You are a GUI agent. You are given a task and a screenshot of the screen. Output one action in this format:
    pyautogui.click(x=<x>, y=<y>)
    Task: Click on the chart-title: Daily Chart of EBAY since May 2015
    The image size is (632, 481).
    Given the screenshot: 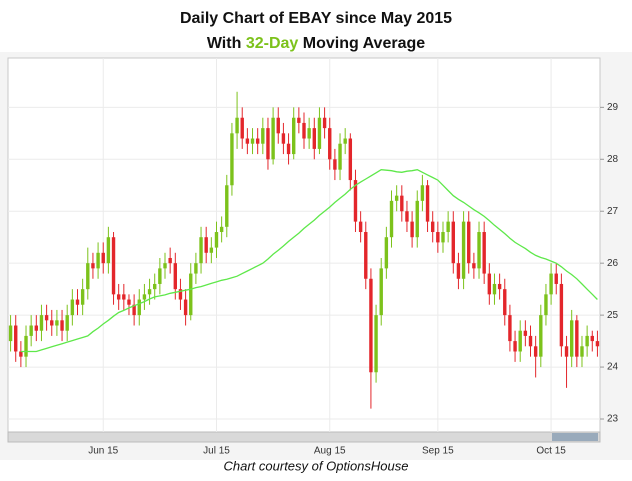 What is the action you would take?
    pyautogui.click(x=316, y=18)
    